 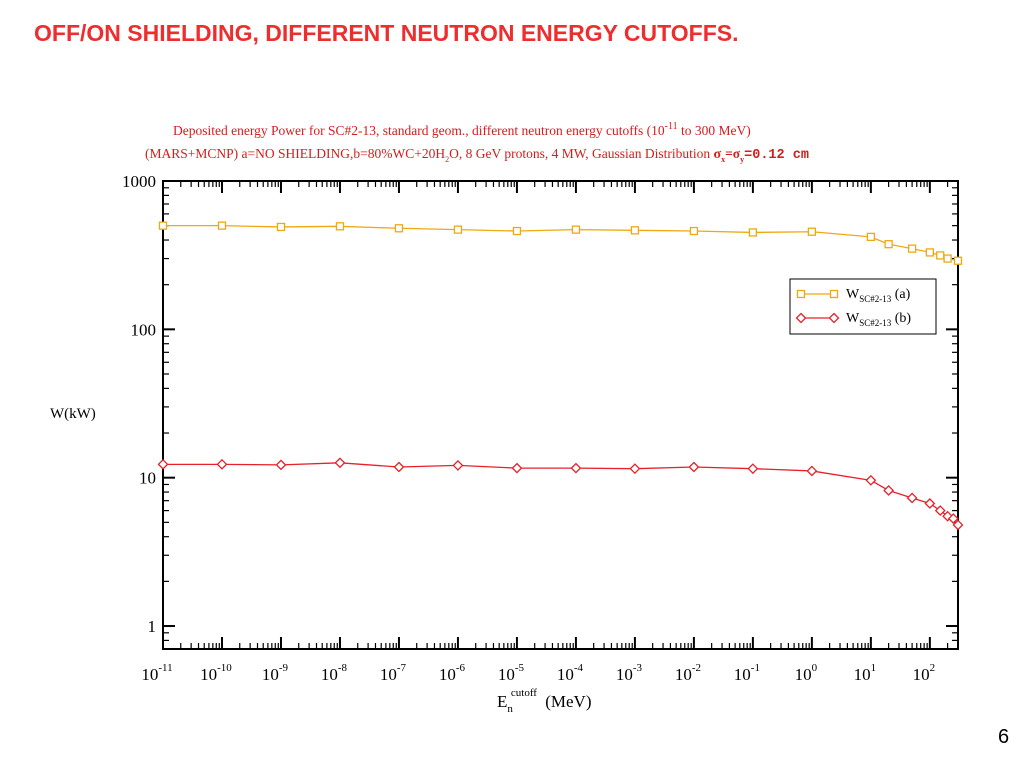 I want to click on x-tick-label: 10², so click(x=924, y=673).